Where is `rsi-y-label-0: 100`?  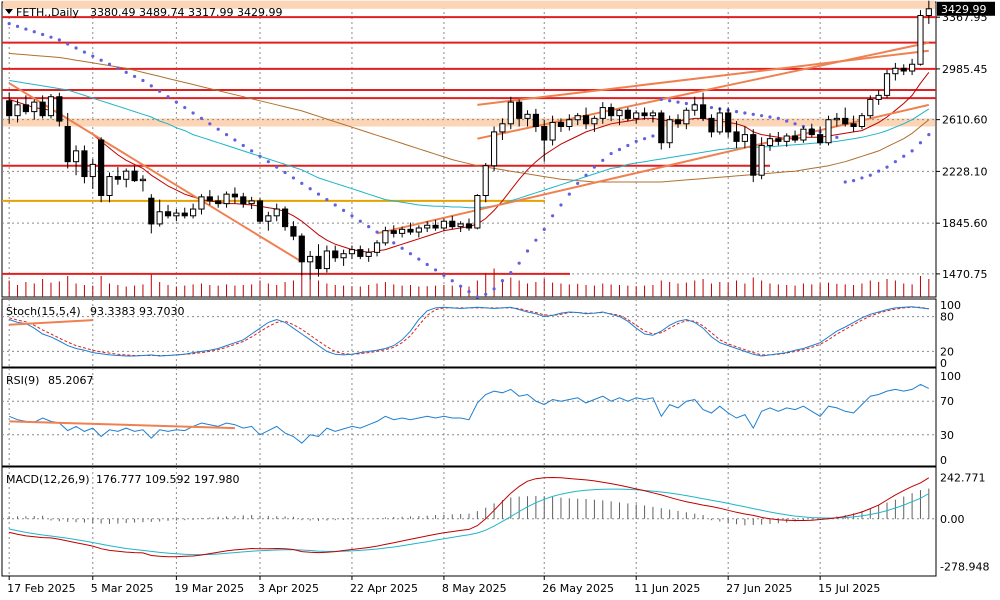
rsi-y-label-0: 100 is located at coordinates (950, 376).